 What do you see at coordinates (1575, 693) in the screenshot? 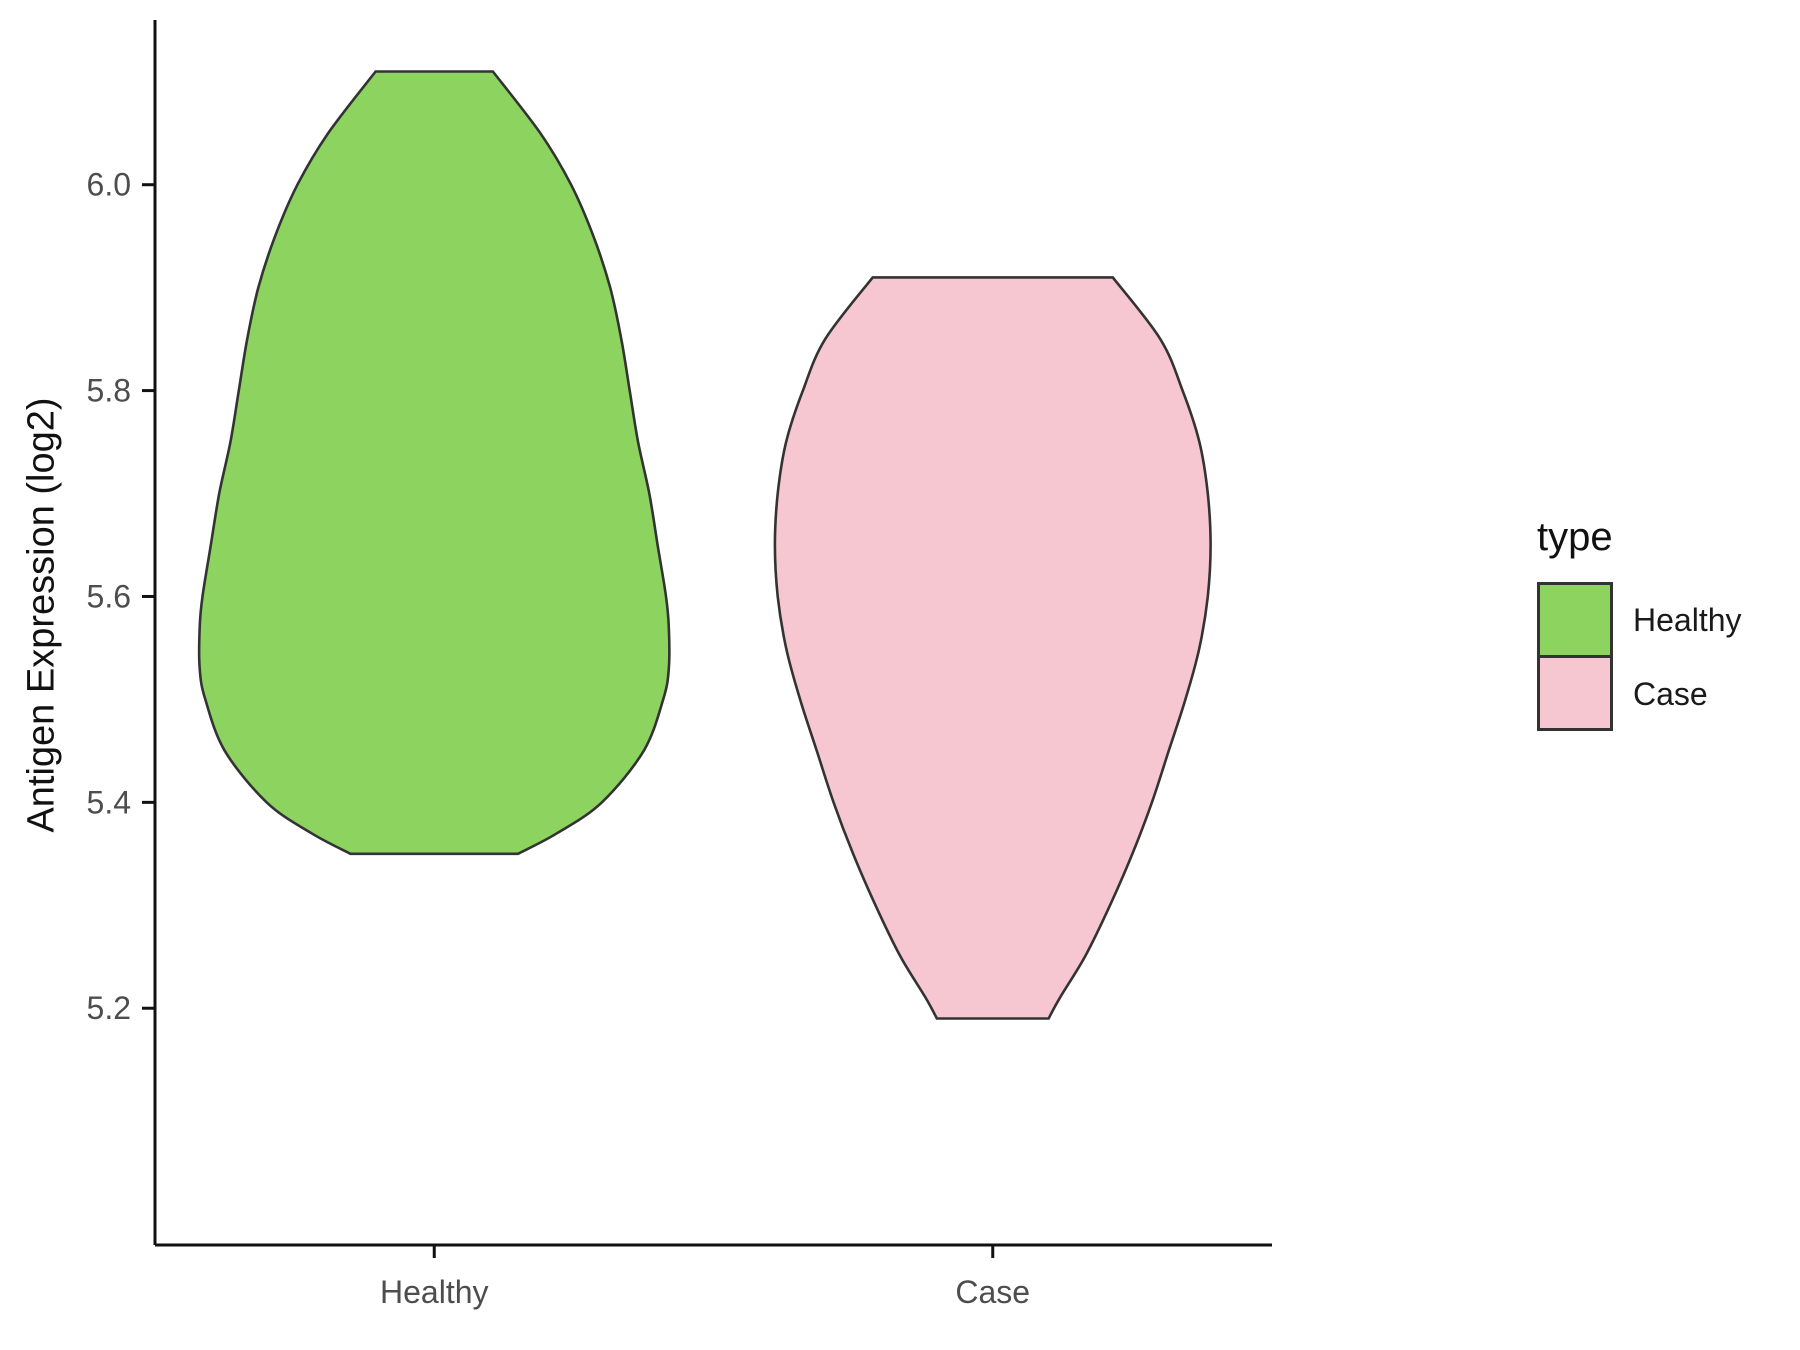
I see `legend-key-case` at bounding box center [1575, 693].